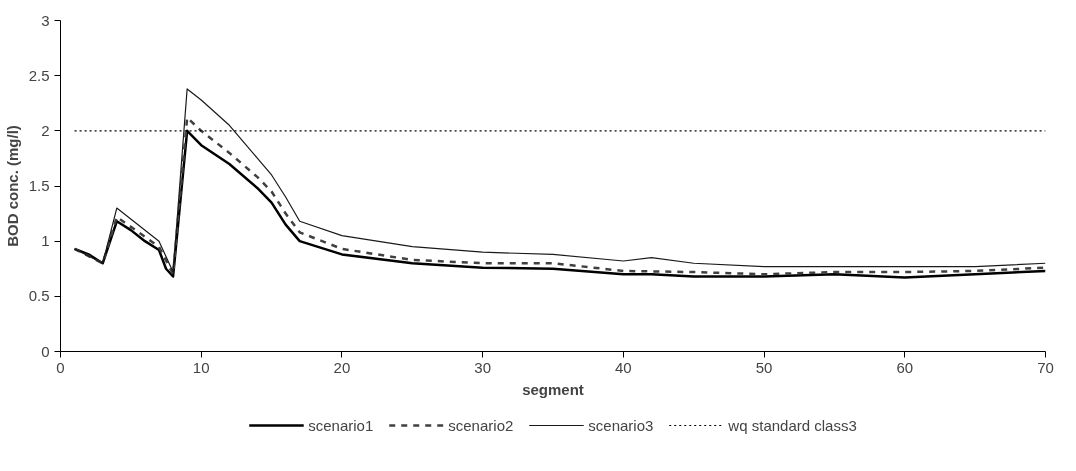 The image size is (1076, 471). What do you see at coordinates (341, 425) in the screenshot?
I see `legend-label: scenario1` at bounding box center [341, 425].